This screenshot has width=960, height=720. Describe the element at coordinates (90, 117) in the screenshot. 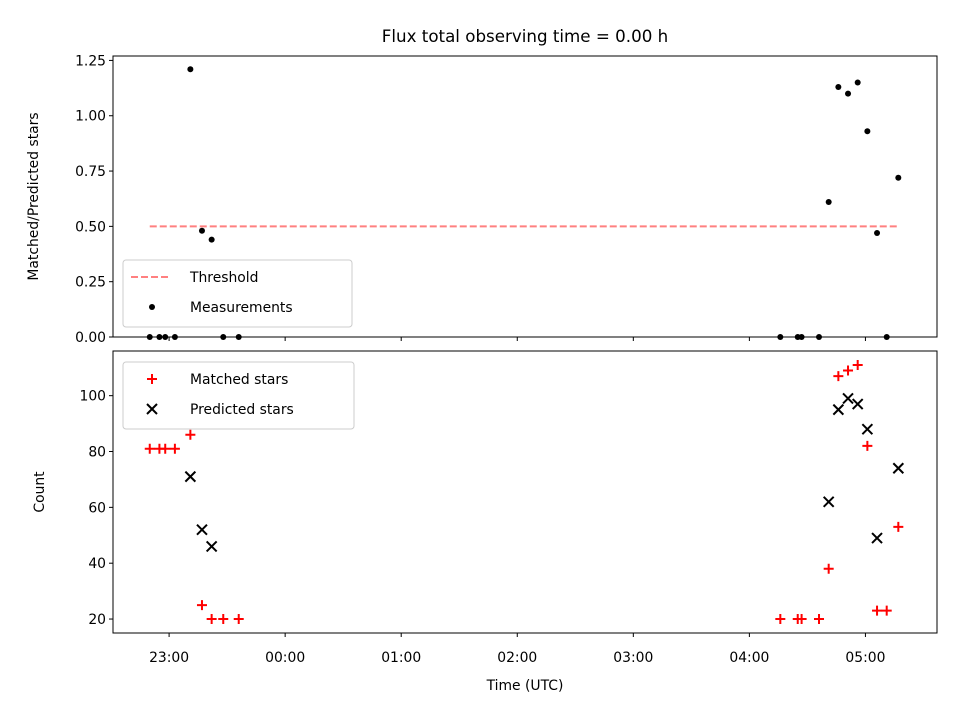

I see `top-y-tick-label: 1.00` at that location.